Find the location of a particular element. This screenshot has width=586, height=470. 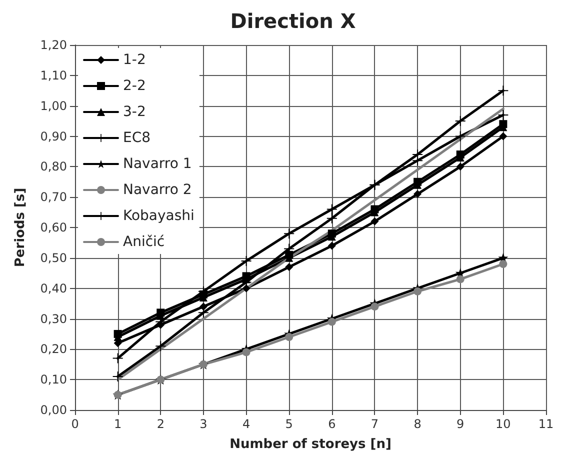

y-tick-label: 0,90 is located at coordinates (53, 136).